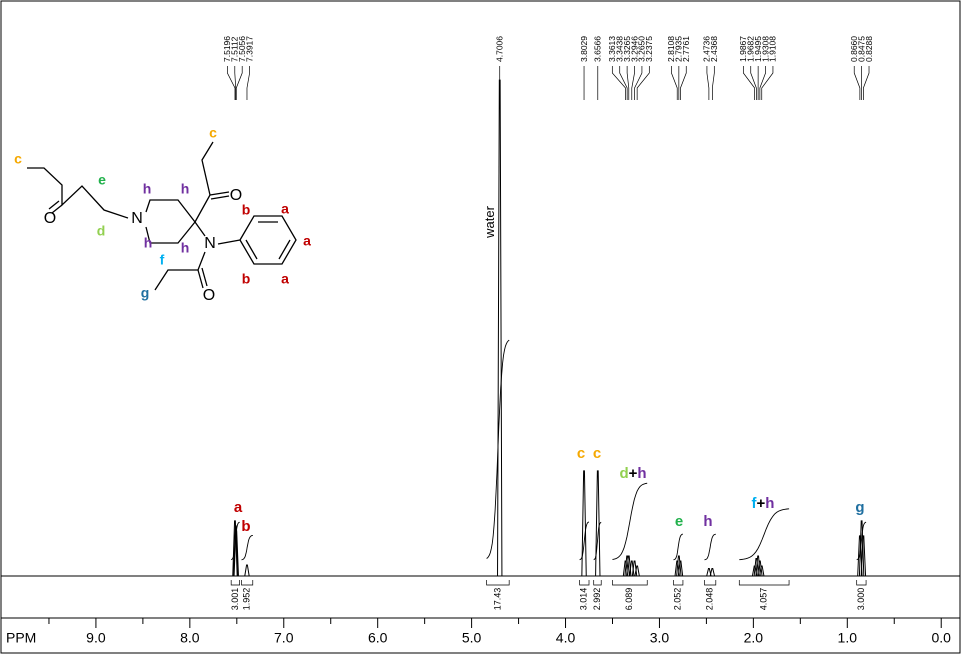  Describe the element at coordinates (743, 49) in the screenshot. I see `peak-label: 1.9867` at that location.